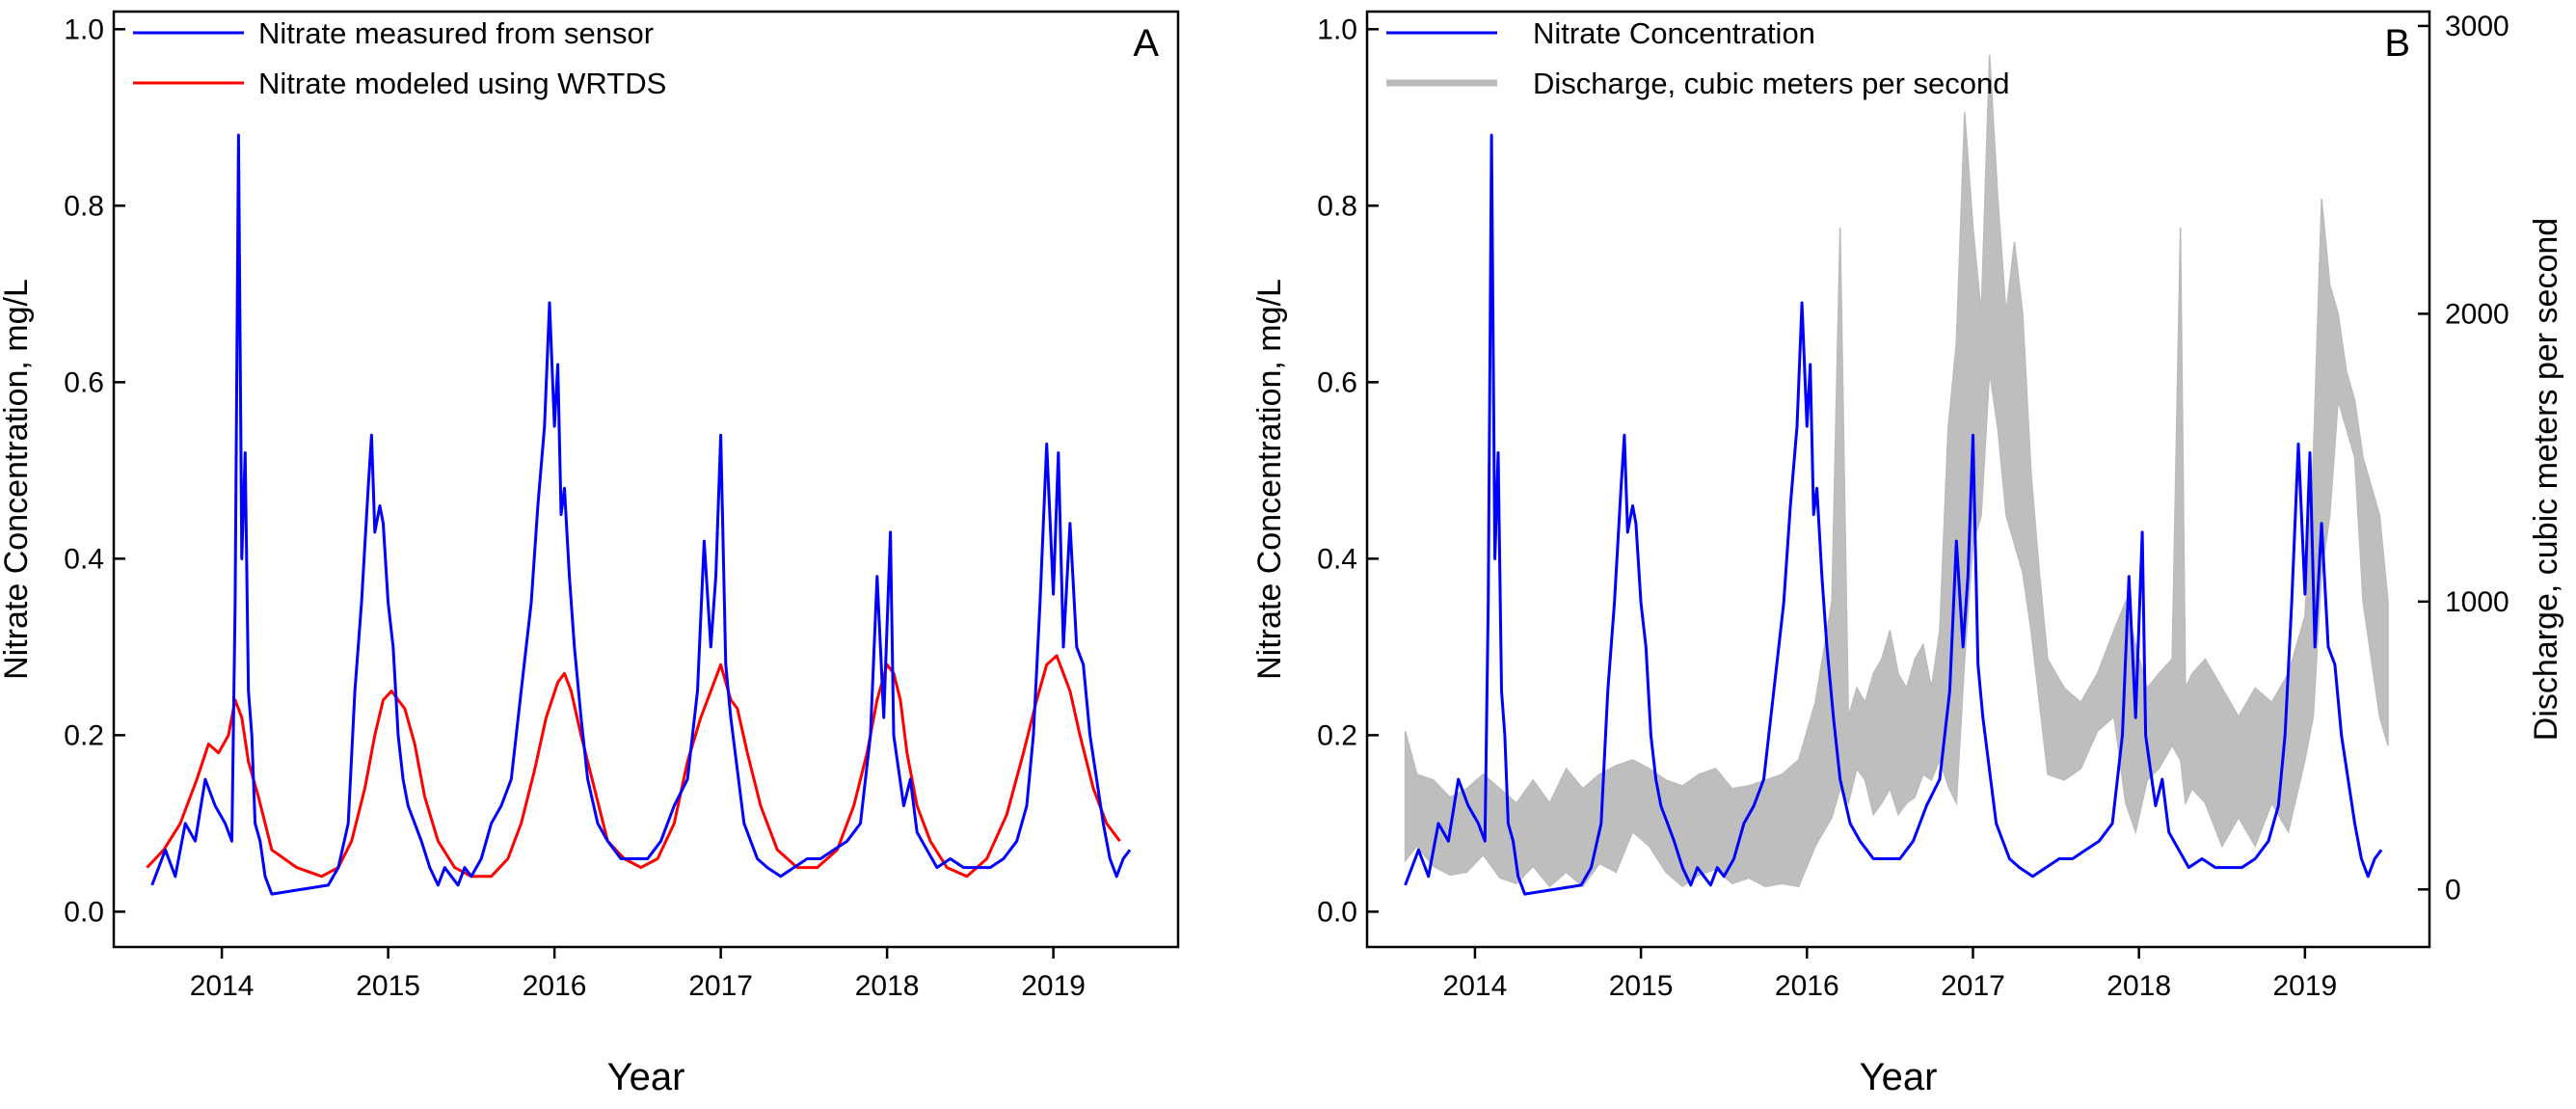 Image resolution: width=2576 pixels, height=1109 pixels. I want to click on series-wrtds-line, so click(634, 767).